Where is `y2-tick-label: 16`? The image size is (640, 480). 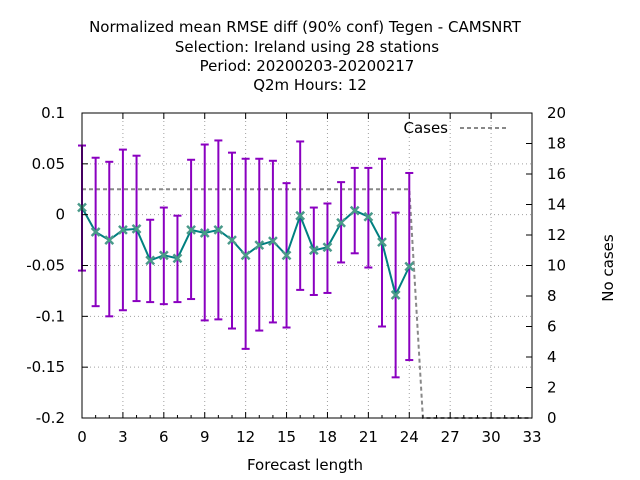
y2-tick-label: 16 is located at coordinates (556, 174).